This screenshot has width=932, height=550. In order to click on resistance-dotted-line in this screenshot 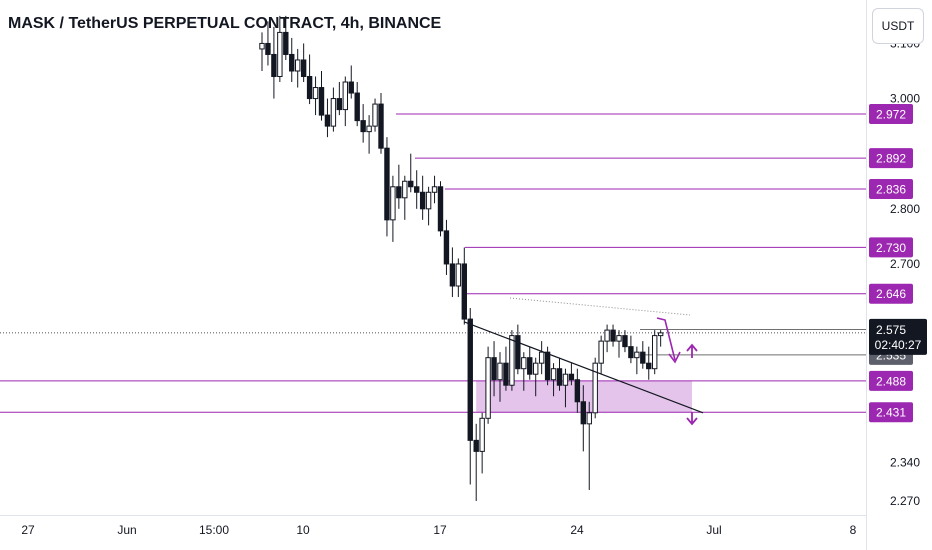, I will do `click(600, 306)`.